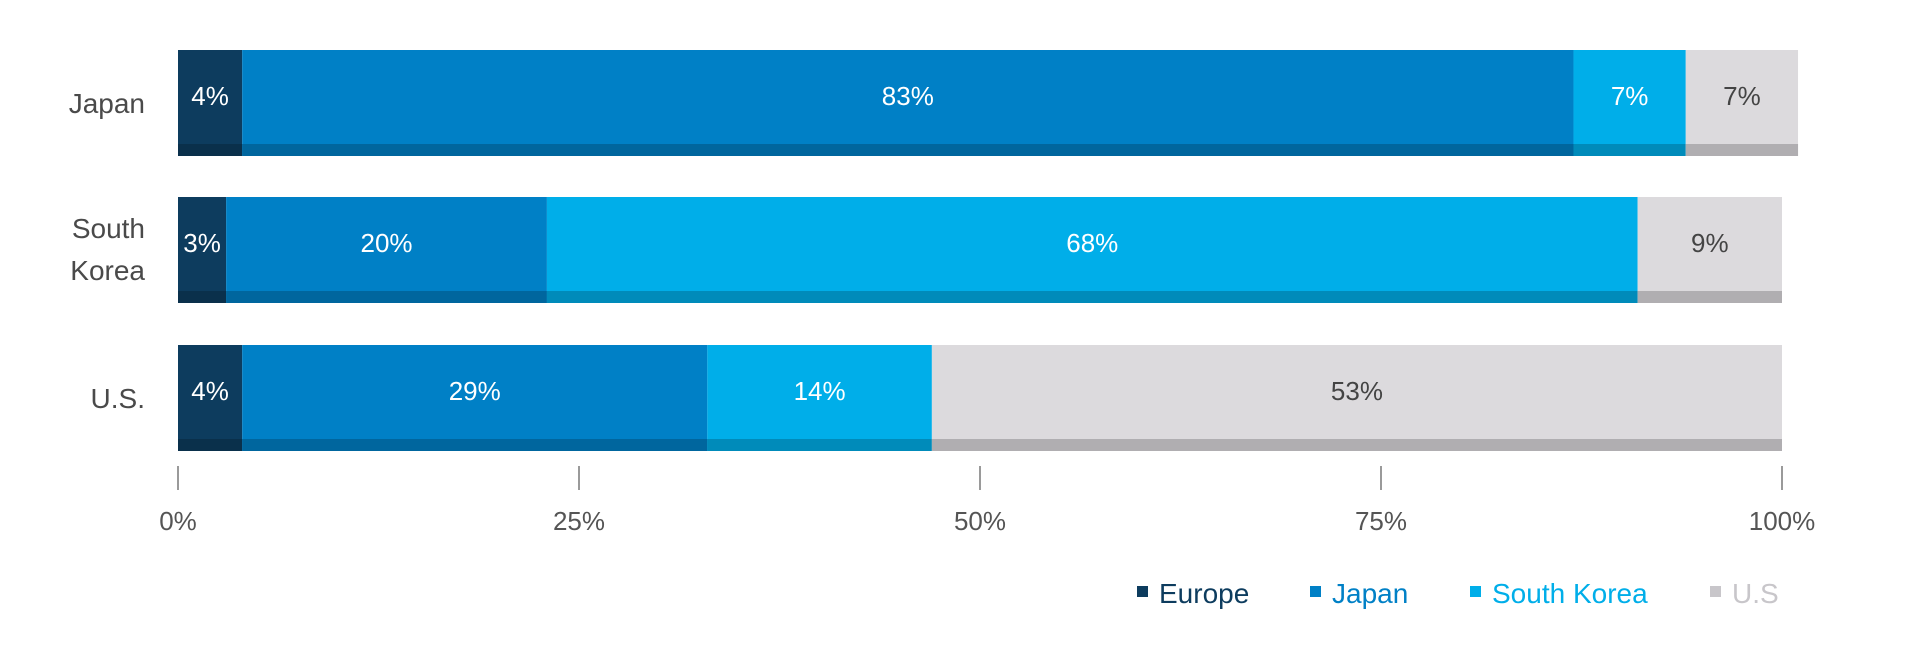 The width and height of the screenshot is (1920, 663). I want to click on bar-segment-shade-japan-japan, so click(908, 150).